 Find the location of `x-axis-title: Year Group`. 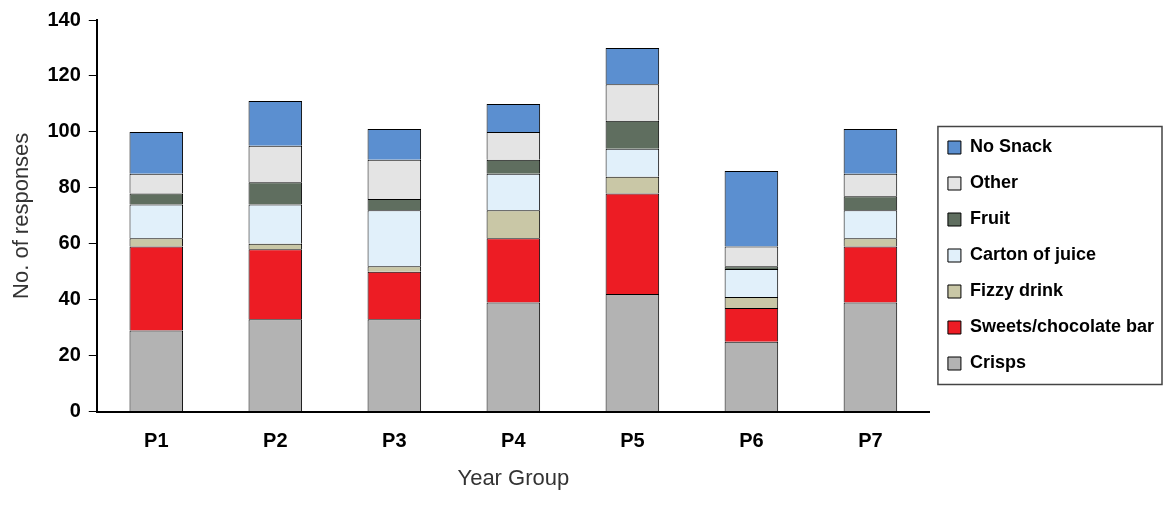

x-axis-title: Year Group is located at coordinates (513, 477).